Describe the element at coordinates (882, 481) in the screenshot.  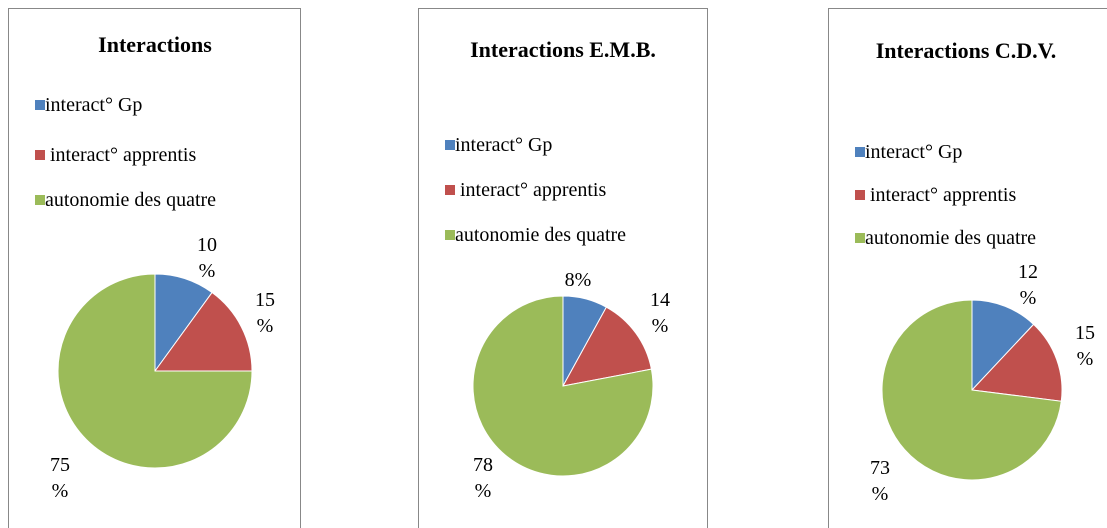
I see `data-label: 73 %` at that location.